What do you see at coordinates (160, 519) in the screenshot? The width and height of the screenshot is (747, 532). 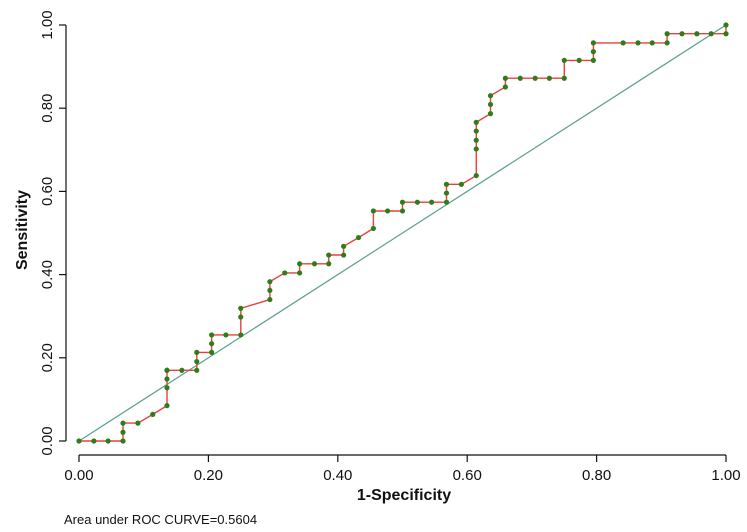 I see `auc-caption: Area under ROC CURVE=0.5604` at bounding box center [160, 519].